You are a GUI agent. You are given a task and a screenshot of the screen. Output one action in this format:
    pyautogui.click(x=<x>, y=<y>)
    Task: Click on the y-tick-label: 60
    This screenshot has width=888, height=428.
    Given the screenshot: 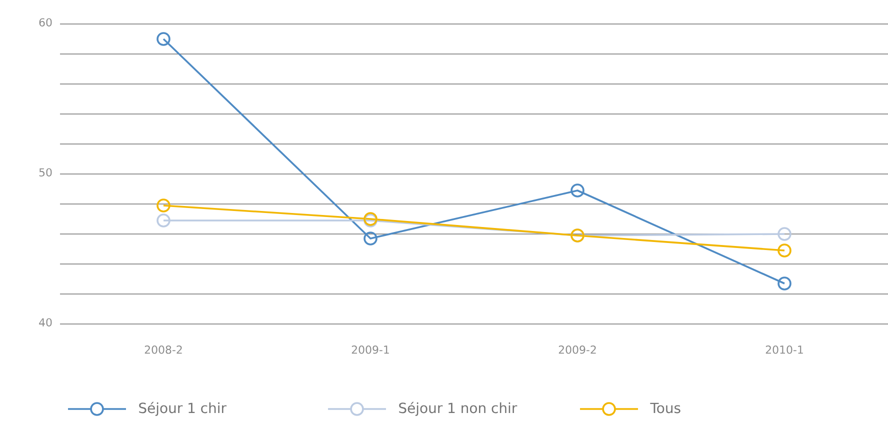 What is the action you would take?
    pyautogui.click(x=45, y=22)
    